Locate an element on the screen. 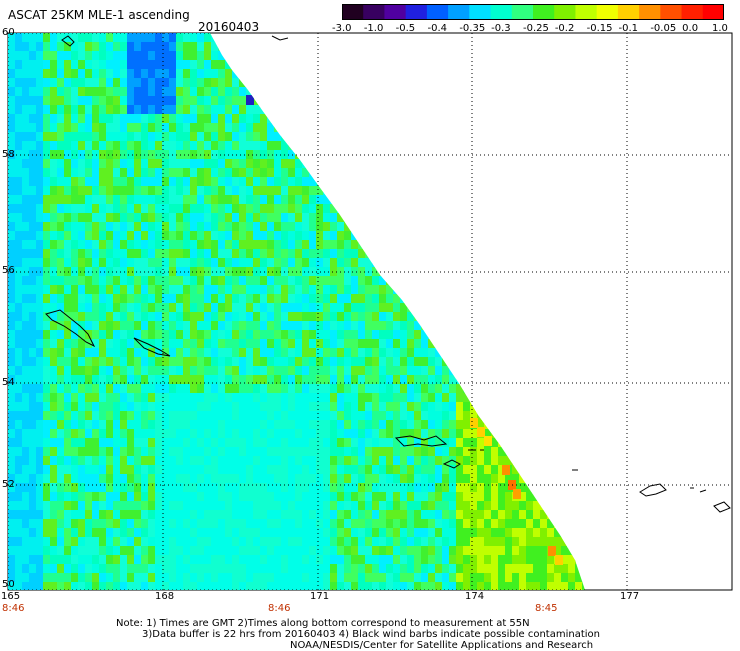 The height and width of the screenshot is (651, 740). colorbar-label: 0.0 is located at coordinates (690, 29).